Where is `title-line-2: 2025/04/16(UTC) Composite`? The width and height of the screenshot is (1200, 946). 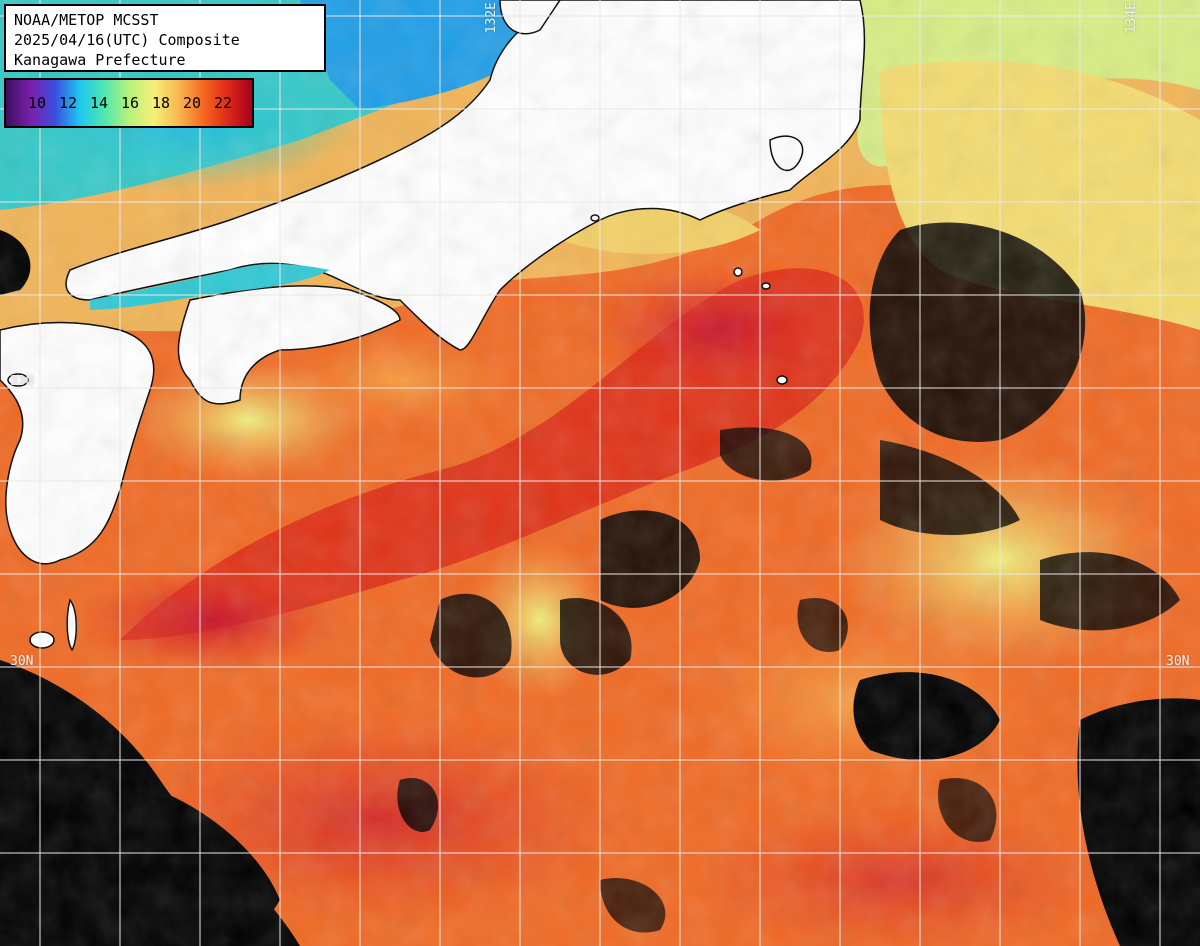 title-line-2: 2025/04/16(UTC) Composite is located at coordinates (127, 40).